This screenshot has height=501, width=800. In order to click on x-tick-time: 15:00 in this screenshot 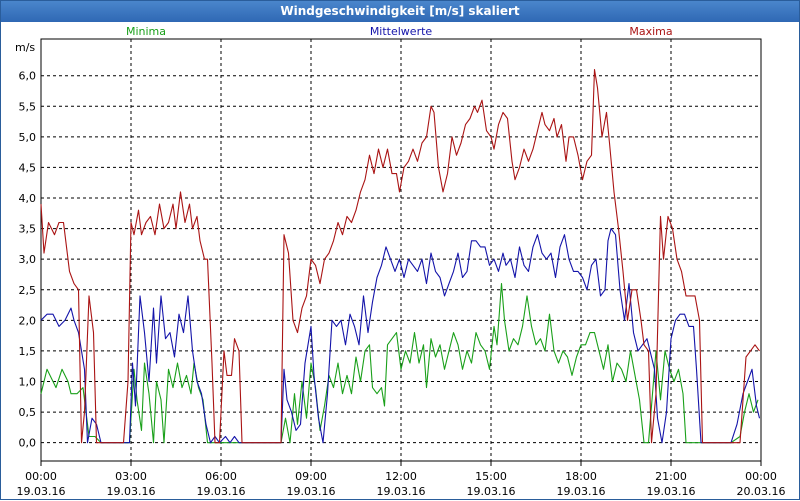, I will do `click(491, 476)`.